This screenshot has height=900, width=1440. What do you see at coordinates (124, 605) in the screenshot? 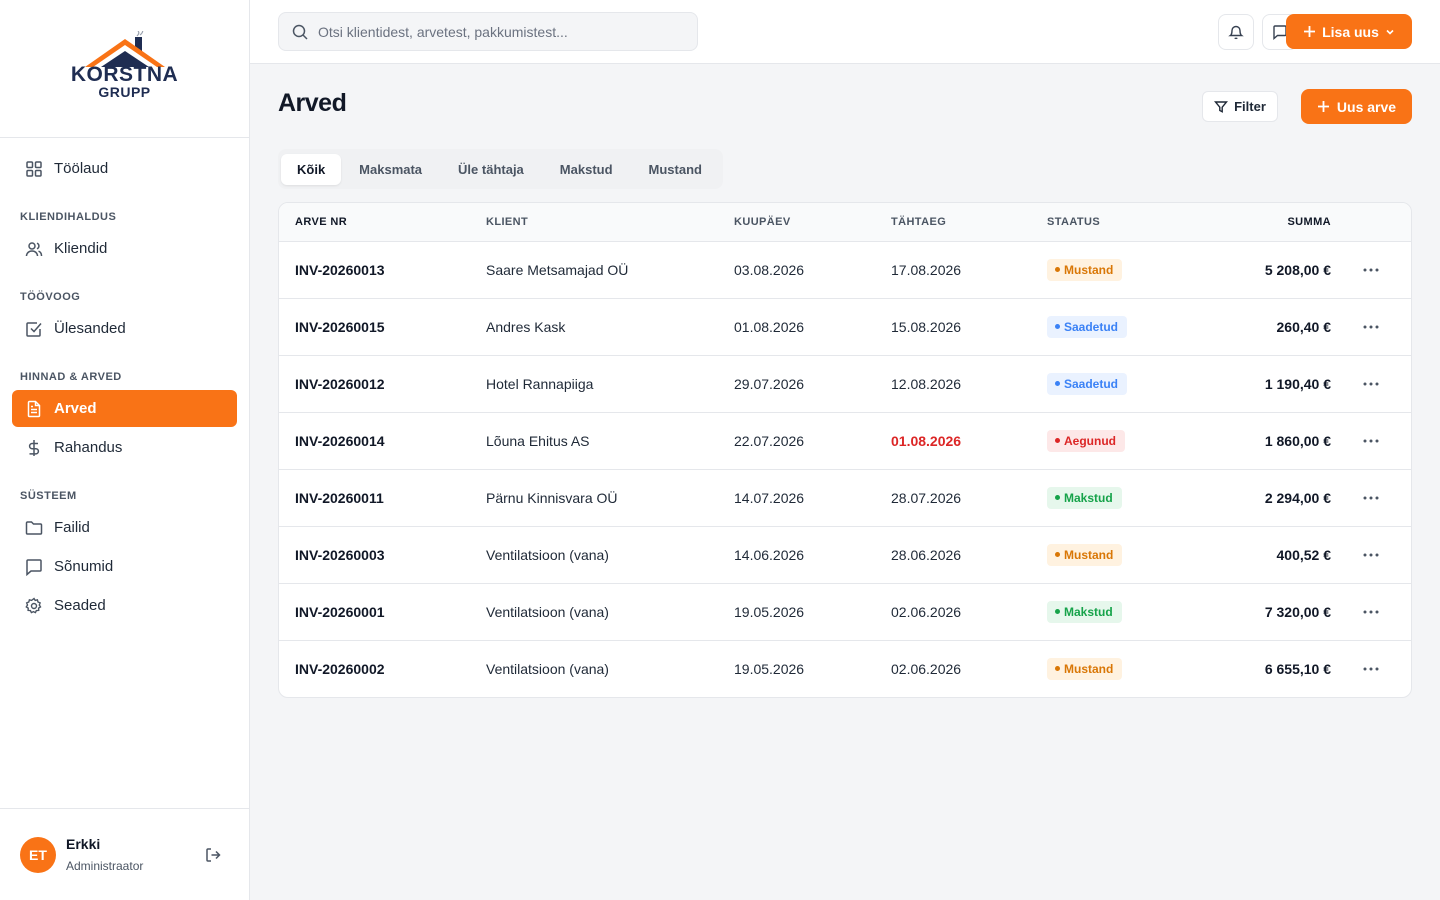
I see `sidebar-item-seaded: Seaded` at bounding box center [124, 605].